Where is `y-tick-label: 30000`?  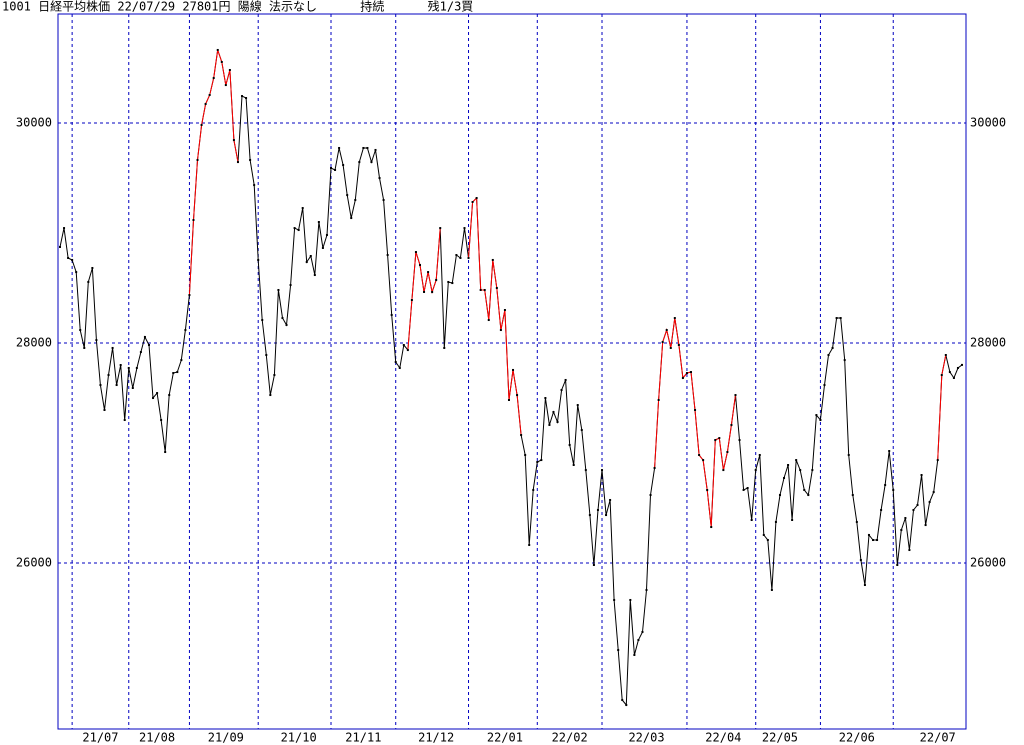 y-tick-label: 30000 is located at coordinates (34, 123).